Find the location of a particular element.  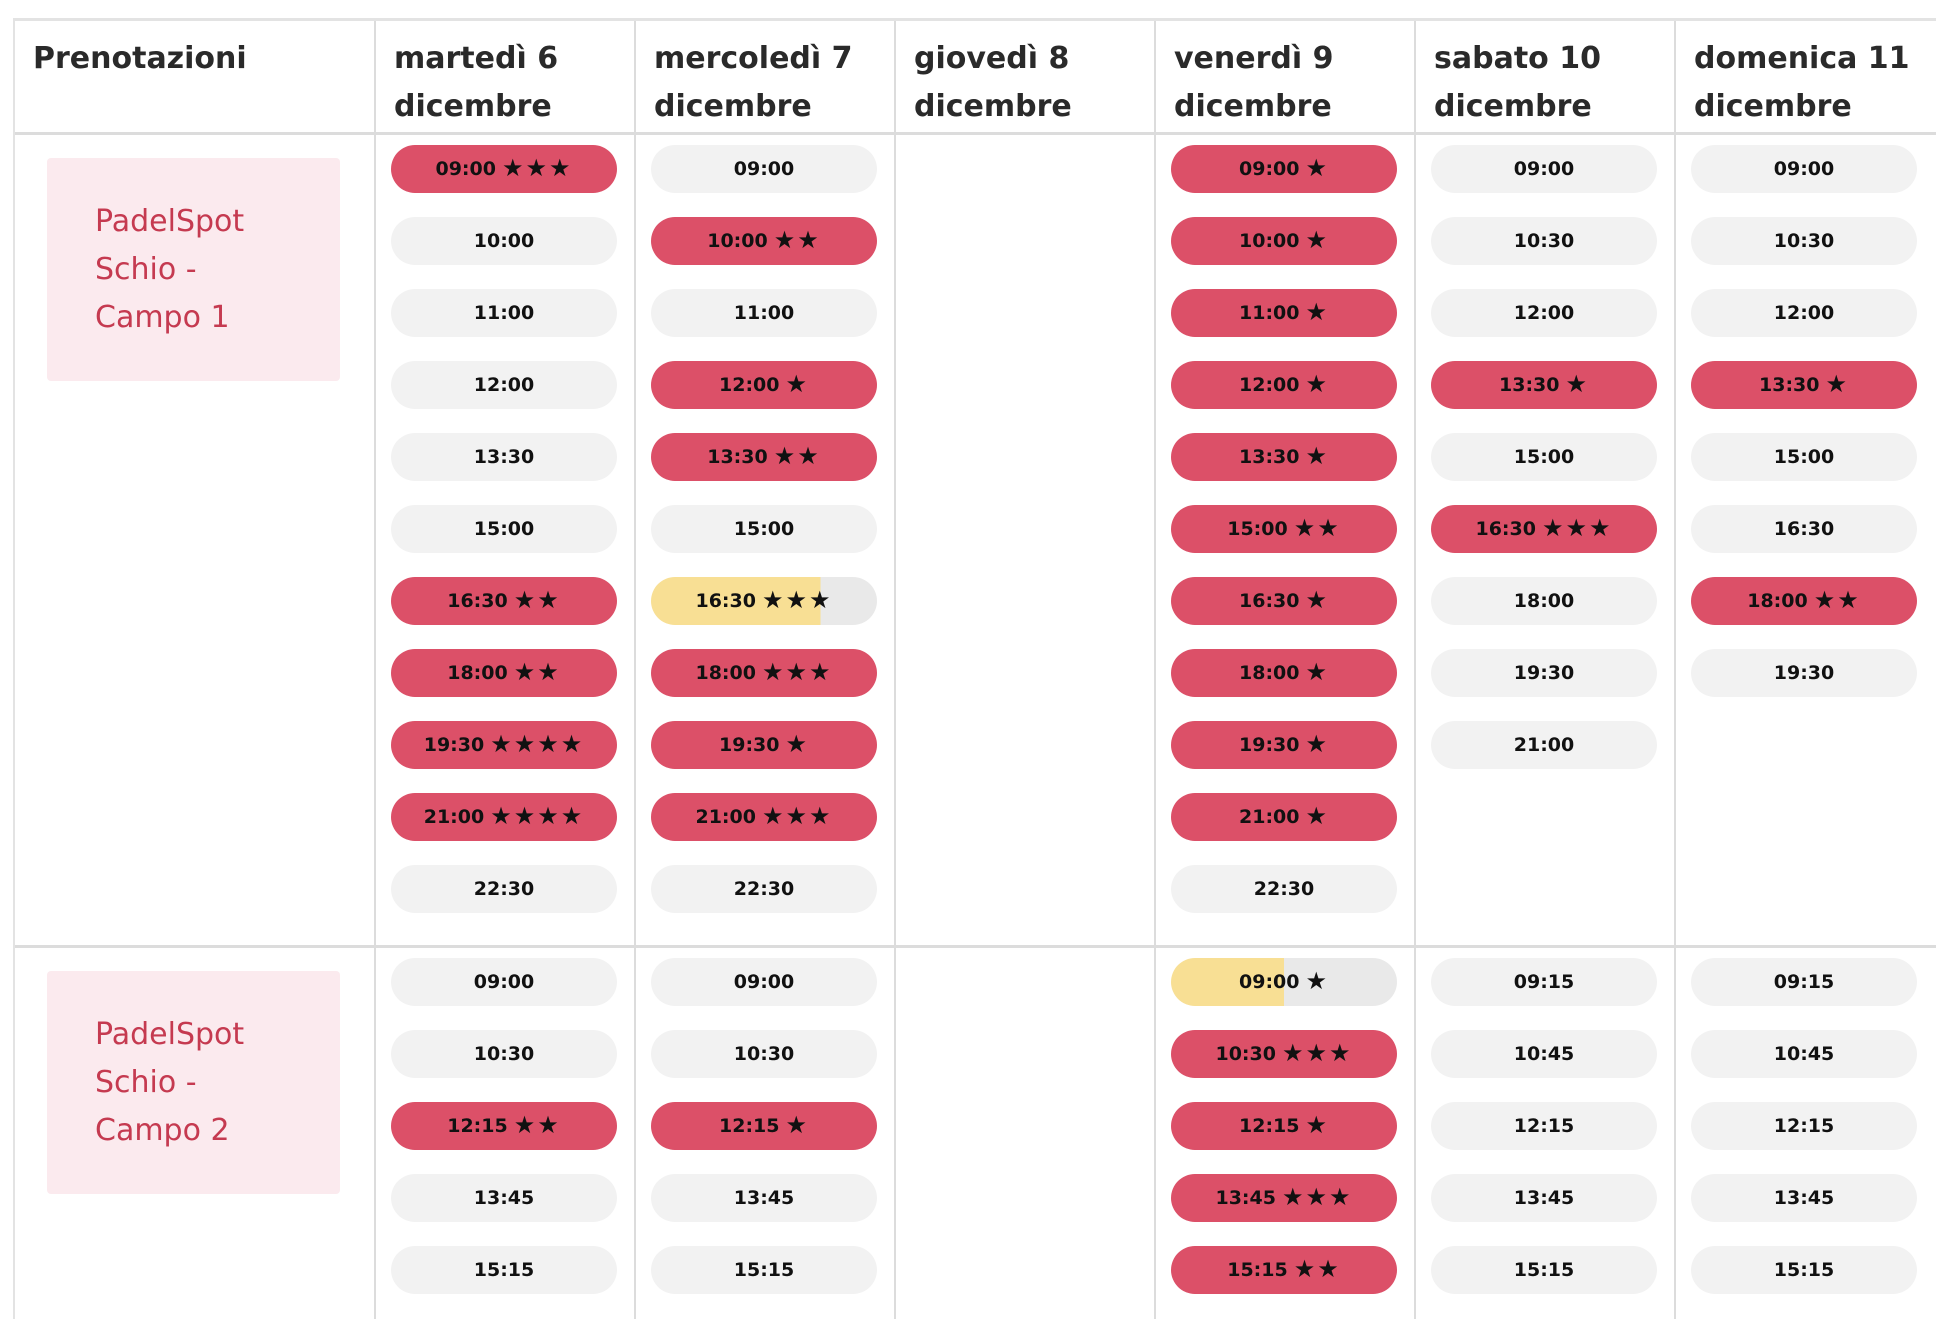

slot-booked: 09:00 ★ is located at coordinates (1284, 169).